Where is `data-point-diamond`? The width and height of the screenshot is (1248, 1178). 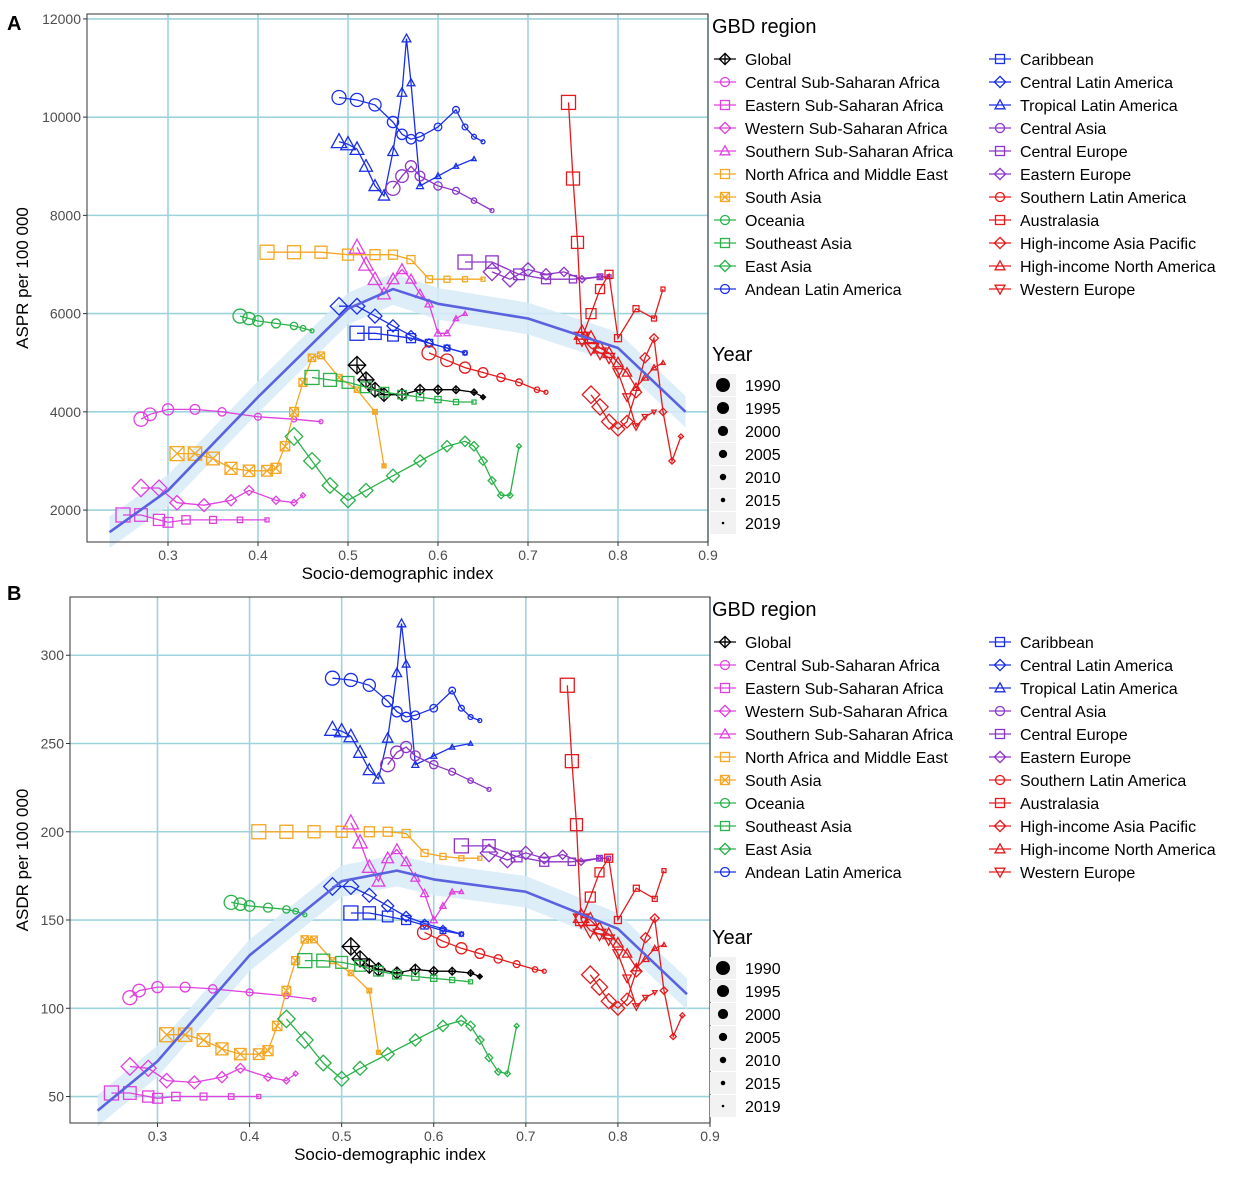 data-point-diamond is located at coordinates (483, 397).